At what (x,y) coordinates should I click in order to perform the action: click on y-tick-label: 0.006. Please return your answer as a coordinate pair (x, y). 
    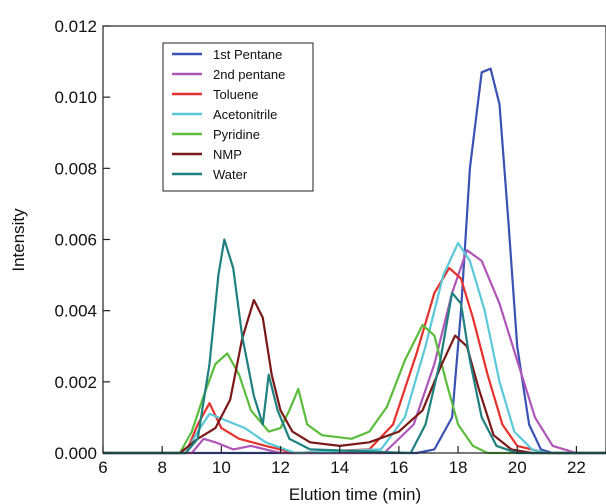
    Looking at the image, I should click on (75, 240).